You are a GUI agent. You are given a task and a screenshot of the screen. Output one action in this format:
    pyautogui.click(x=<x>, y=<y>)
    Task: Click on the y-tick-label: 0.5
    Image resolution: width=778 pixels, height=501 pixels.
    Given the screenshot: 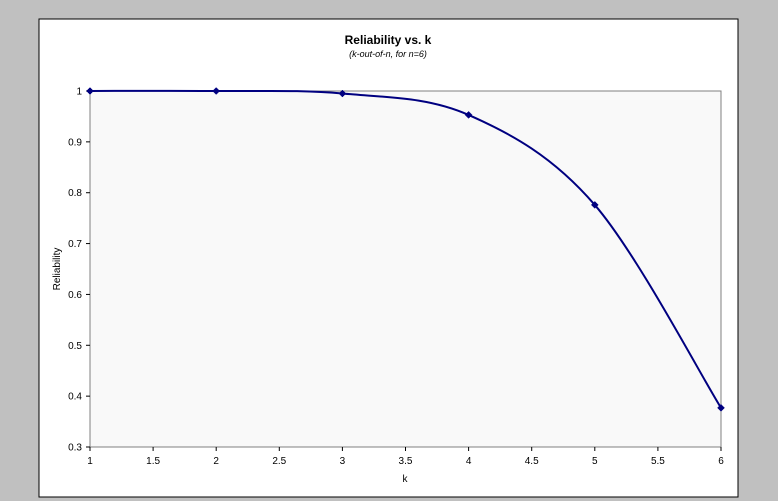 What is the action you would take?
    pyautogui.click(x=75, y=346)
    